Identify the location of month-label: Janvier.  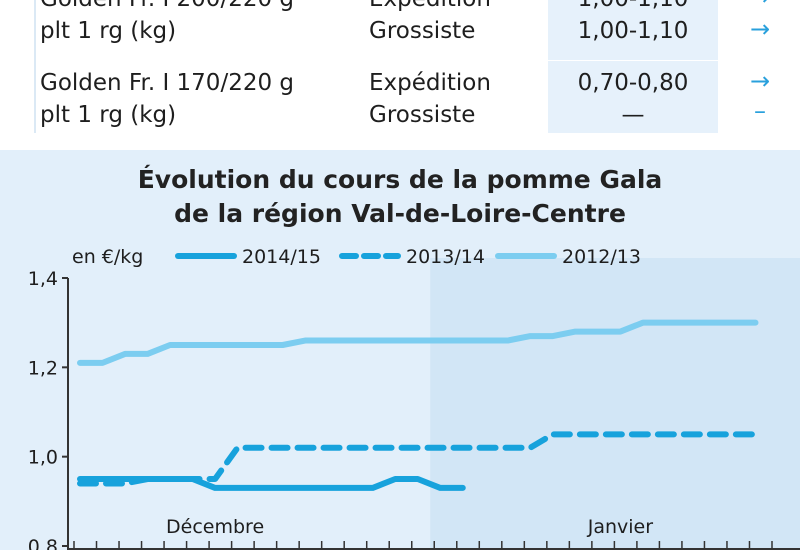
(620, 527).